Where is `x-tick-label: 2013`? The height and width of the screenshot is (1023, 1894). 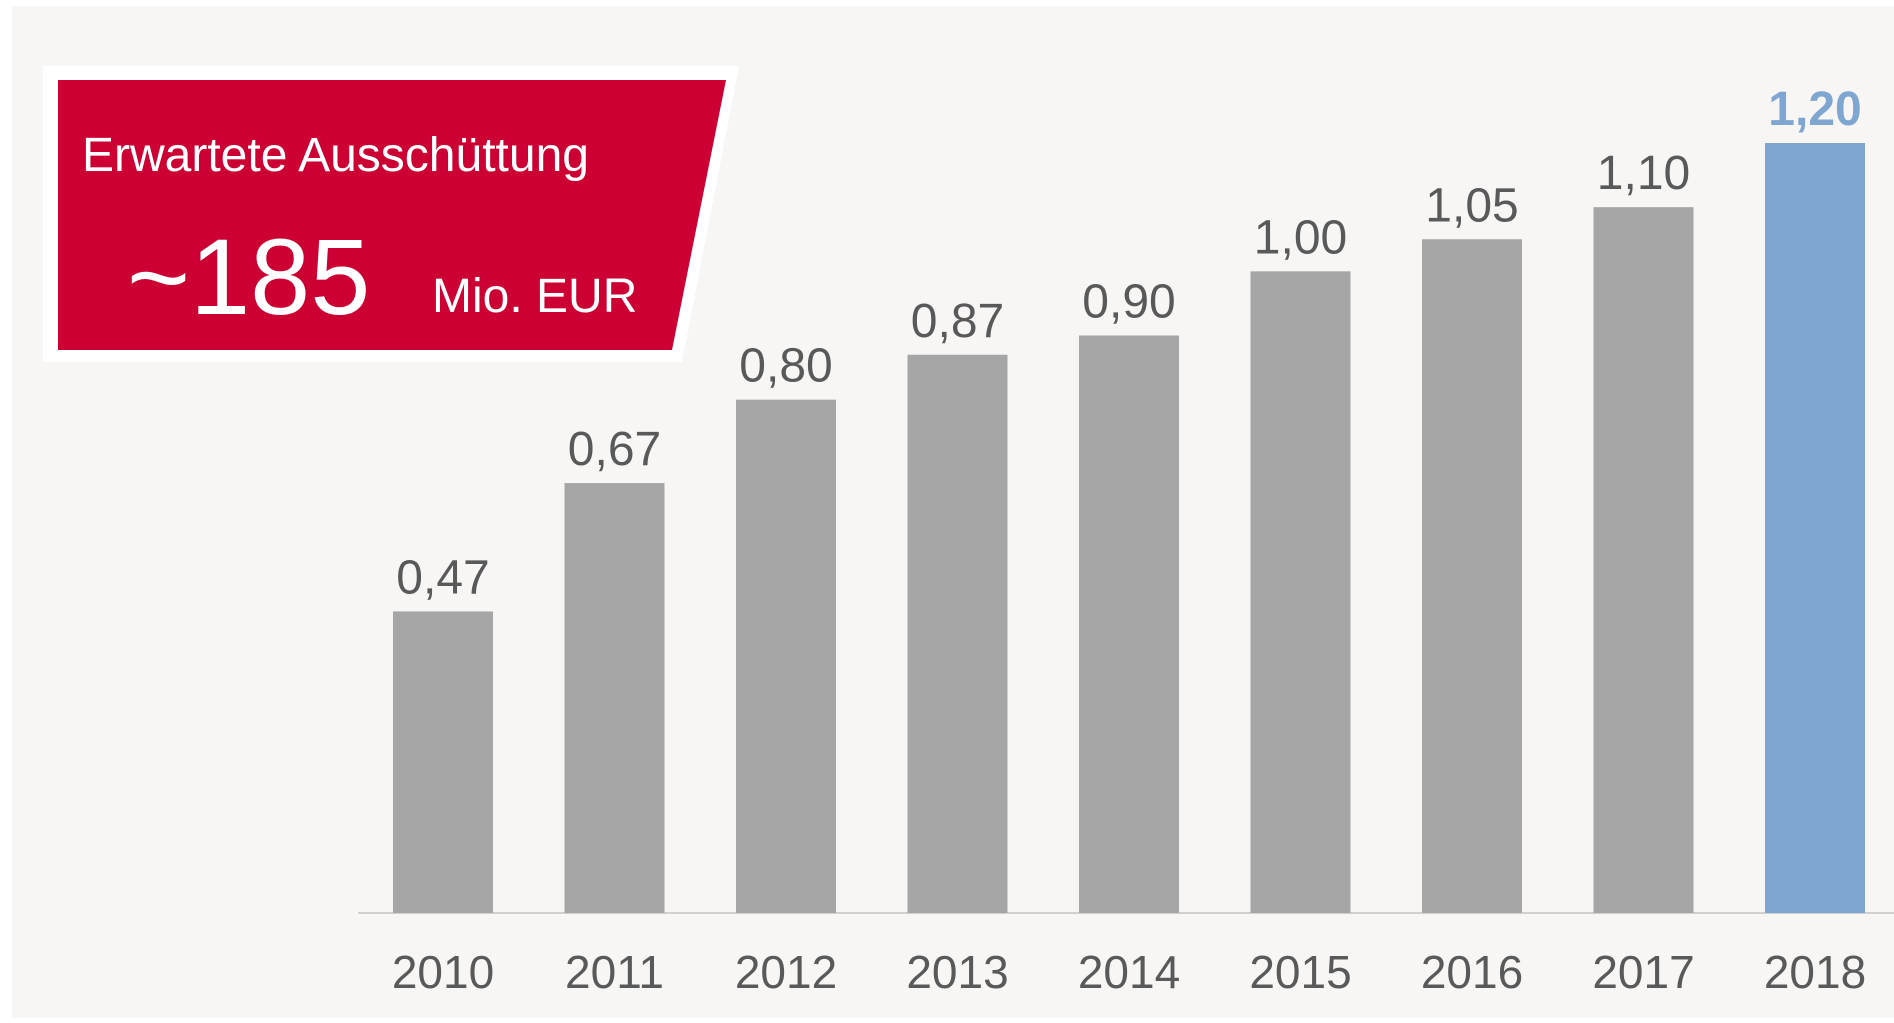 x-tick-label: 2013 is located at coordinates (957, 972).